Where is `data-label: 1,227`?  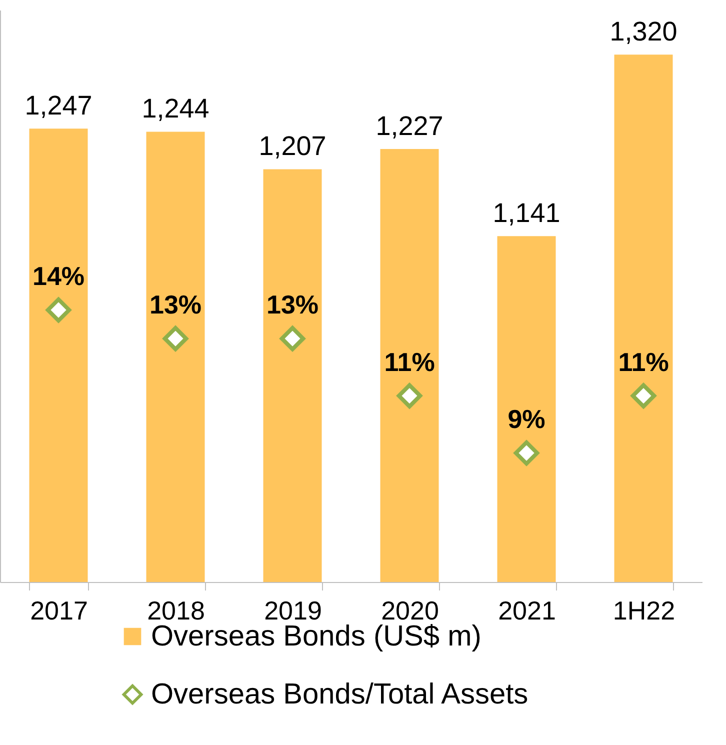
data-label: 1,227 is located at coordinates (410, 125).